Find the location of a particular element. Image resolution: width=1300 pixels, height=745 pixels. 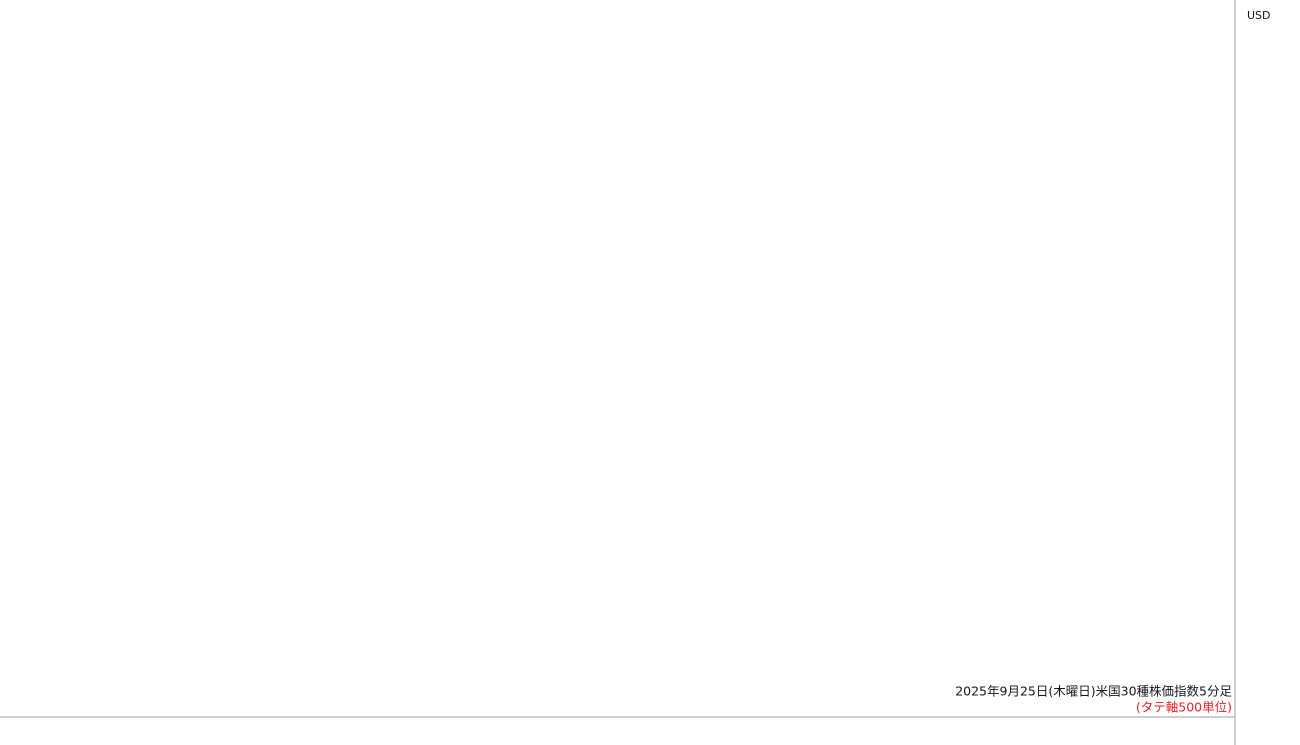

chart-note: 2025年9月25日(木曜日)米国30種株価指数5分足 is located at coordinates (1093, 691).